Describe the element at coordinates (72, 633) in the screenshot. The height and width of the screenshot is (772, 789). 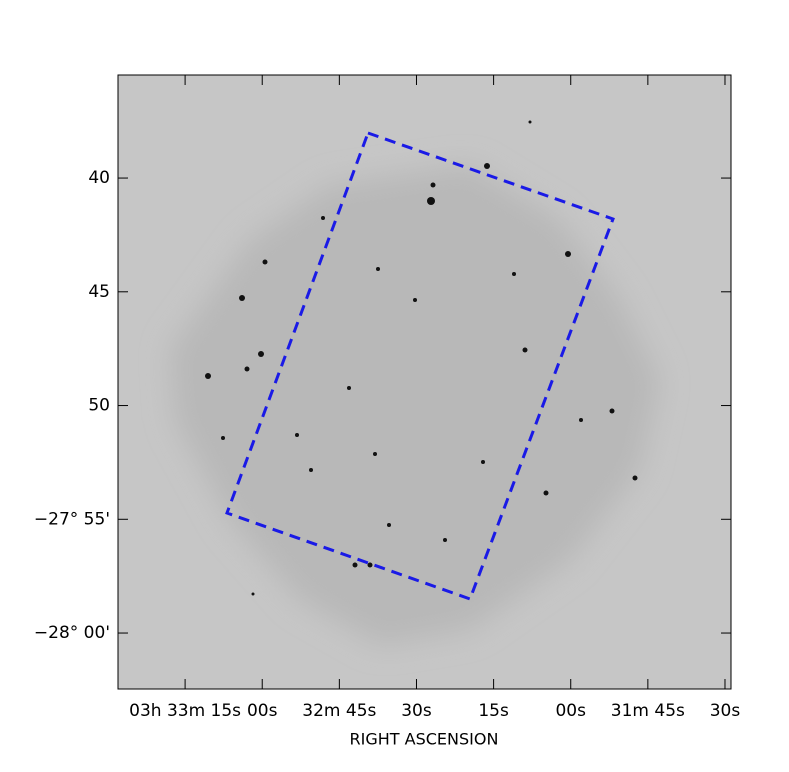
I see `y-tick-label: −28° 00'` at that location.